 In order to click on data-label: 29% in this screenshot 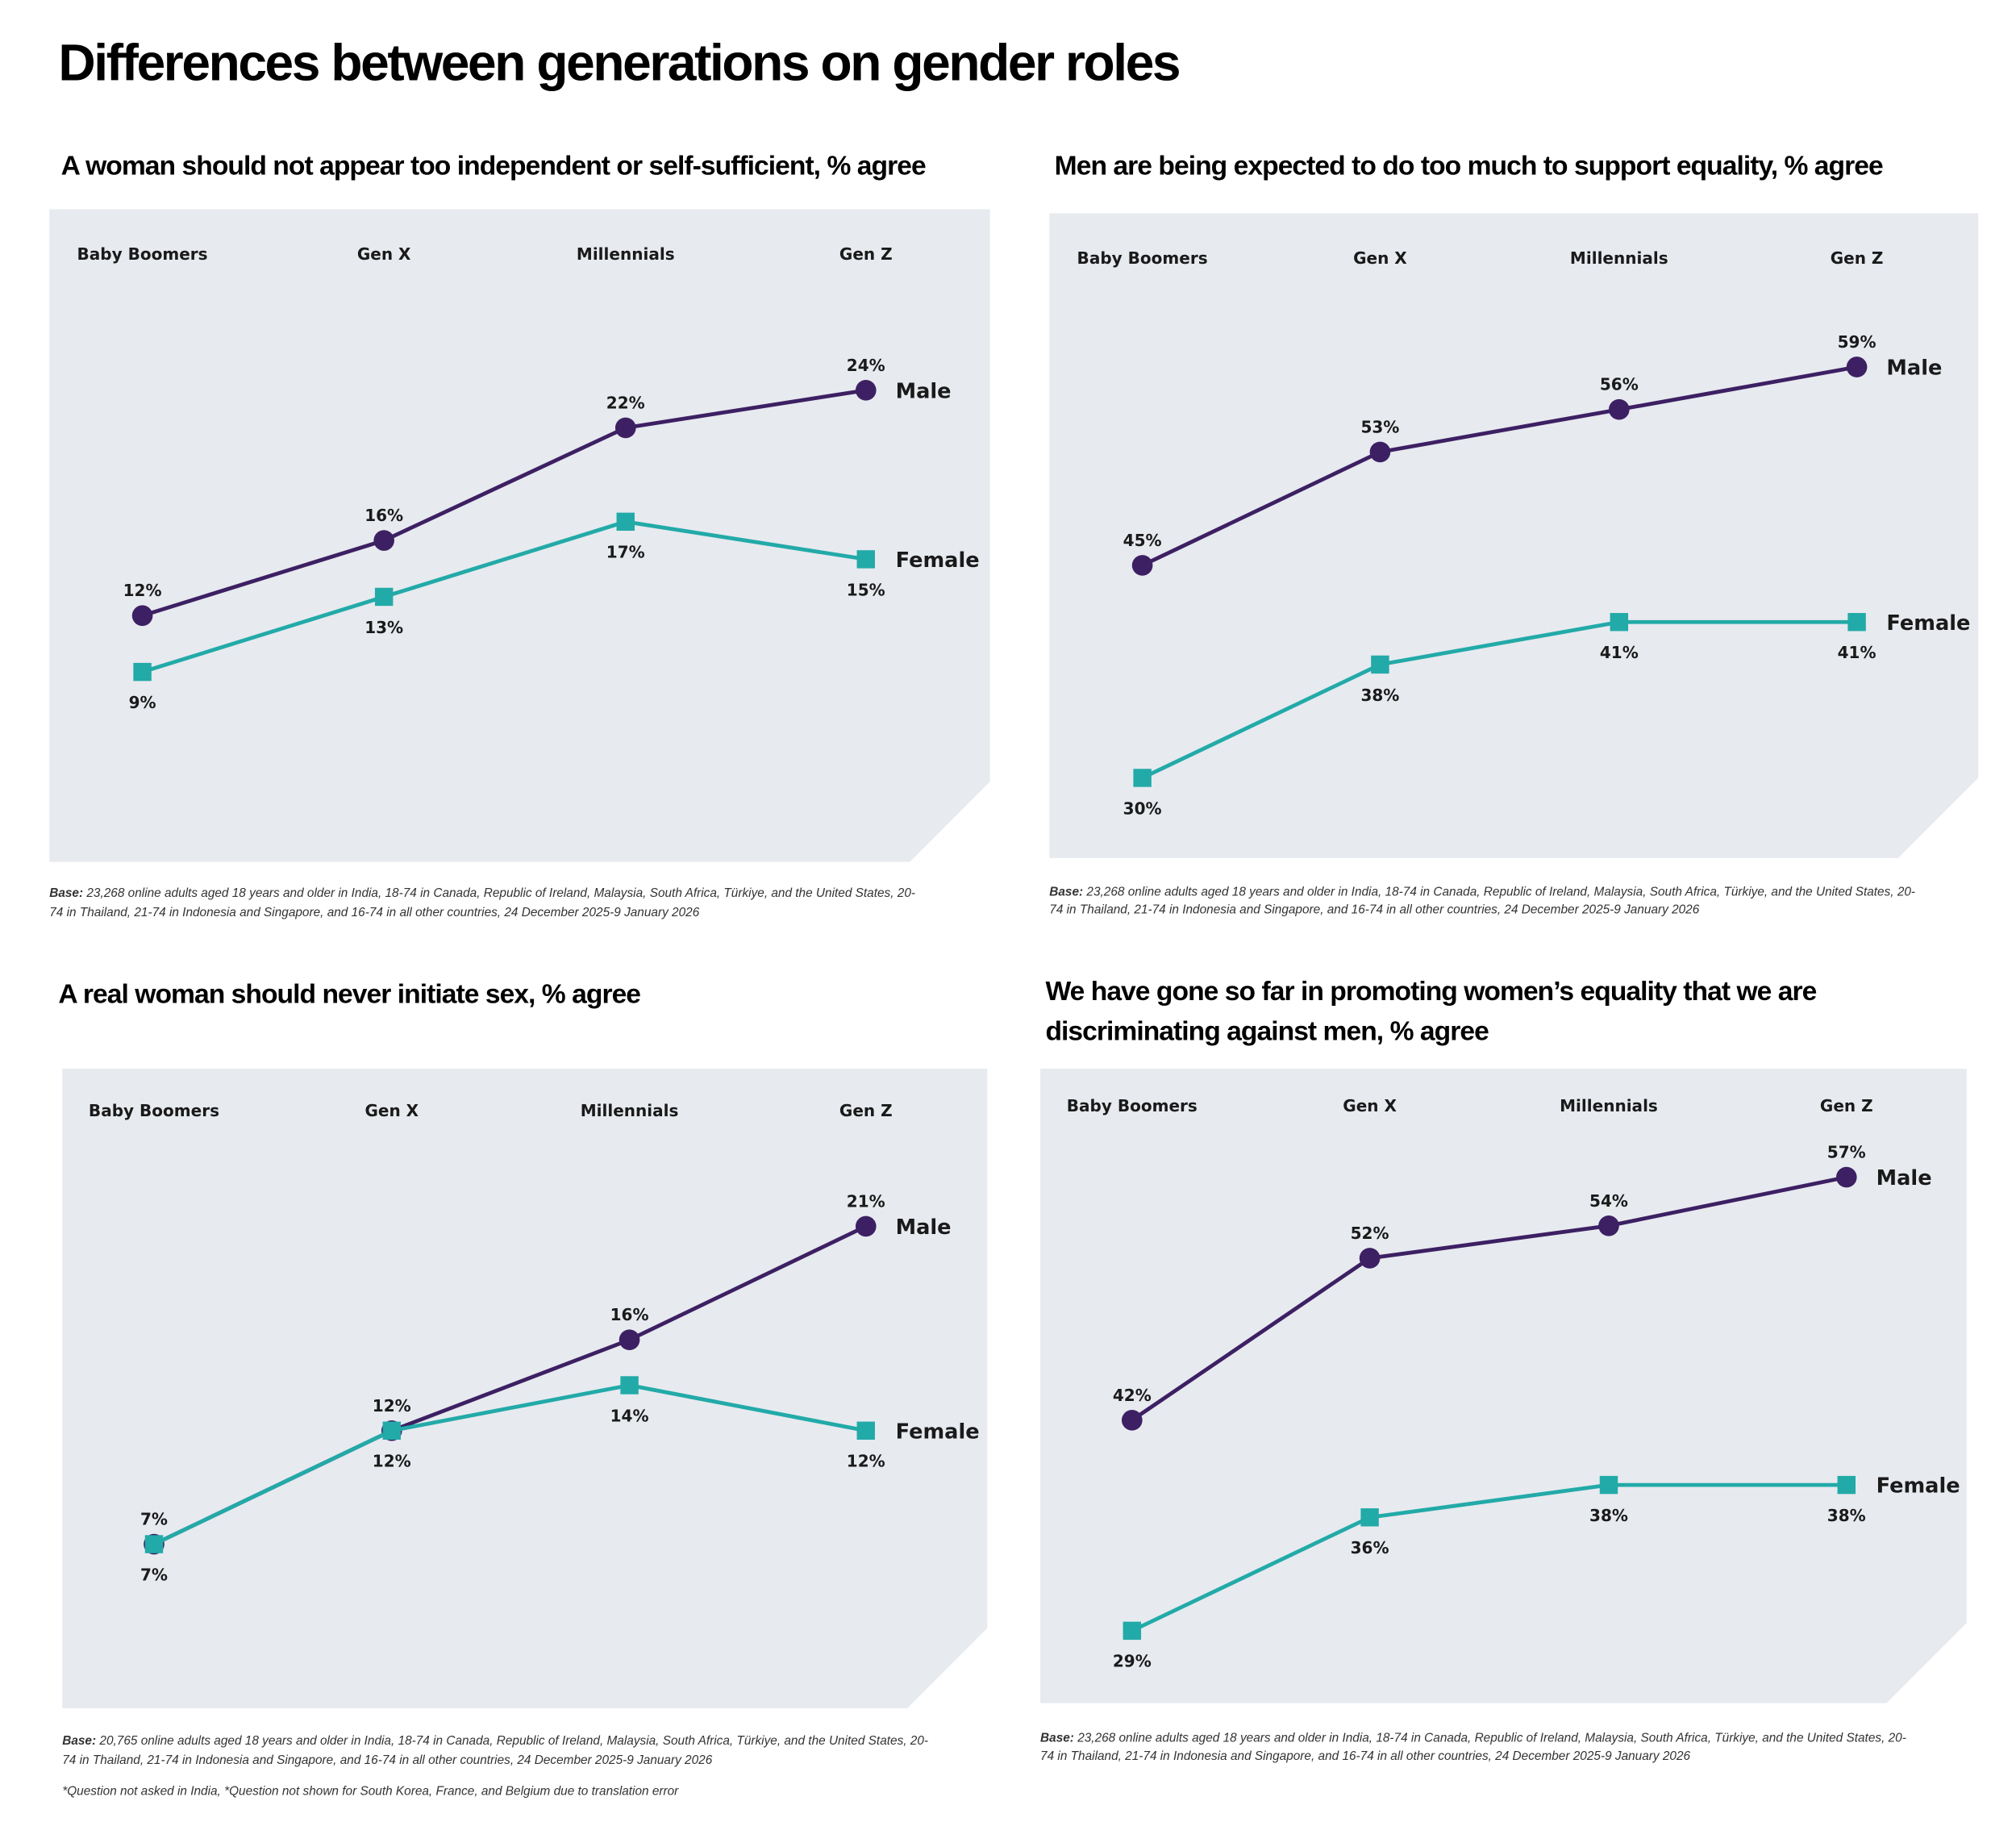, I will do `click(1132, 1661)`.